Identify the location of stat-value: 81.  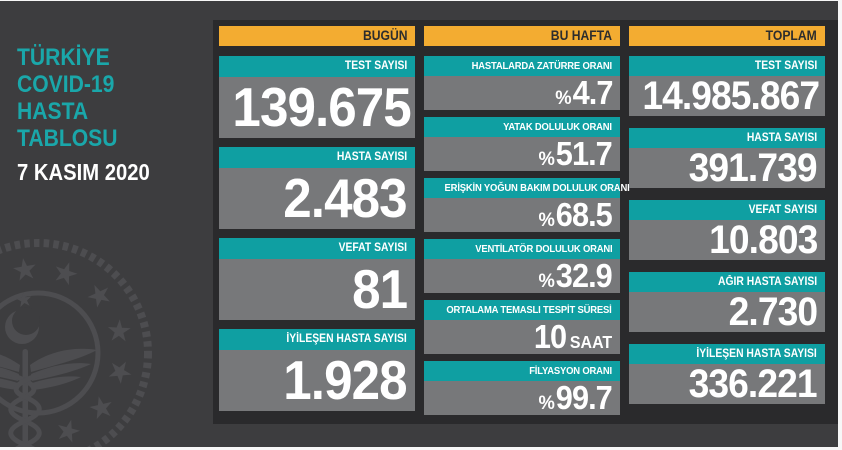
(317, 289).